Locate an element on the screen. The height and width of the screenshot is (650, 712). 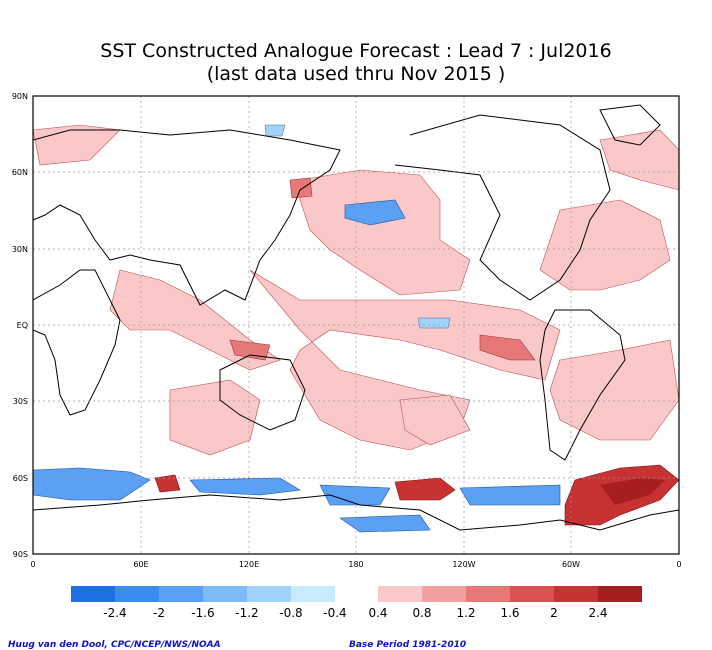
lat-label: 60S is located at coordinates (20, 478).